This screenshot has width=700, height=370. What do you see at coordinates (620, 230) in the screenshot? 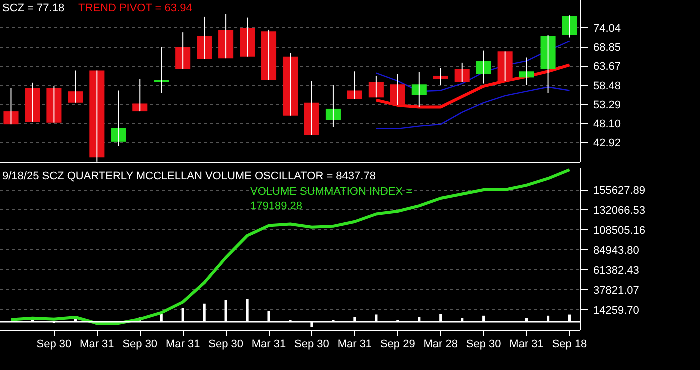
I see `y-tick-label: 108505.16` at bounding box center [620, 230].